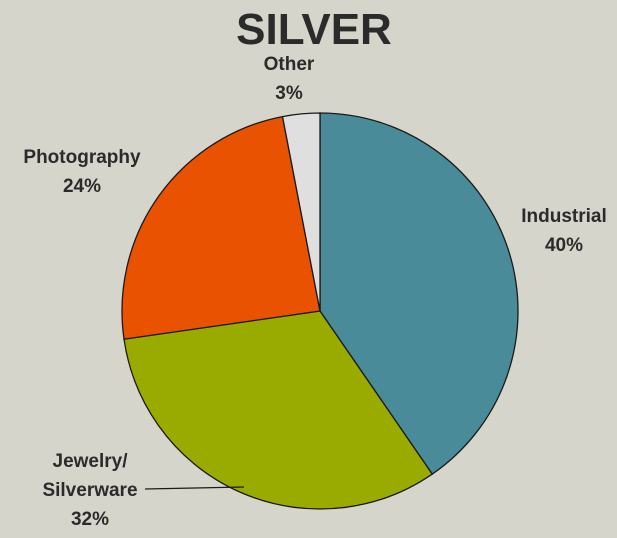 This screenshot has height=538, width=617. What do you see at coordinates (91, 461) in the screenshot?
I see `slice-name-jewelry-silverware: Jewelry/` at bounding box center [91, 461].